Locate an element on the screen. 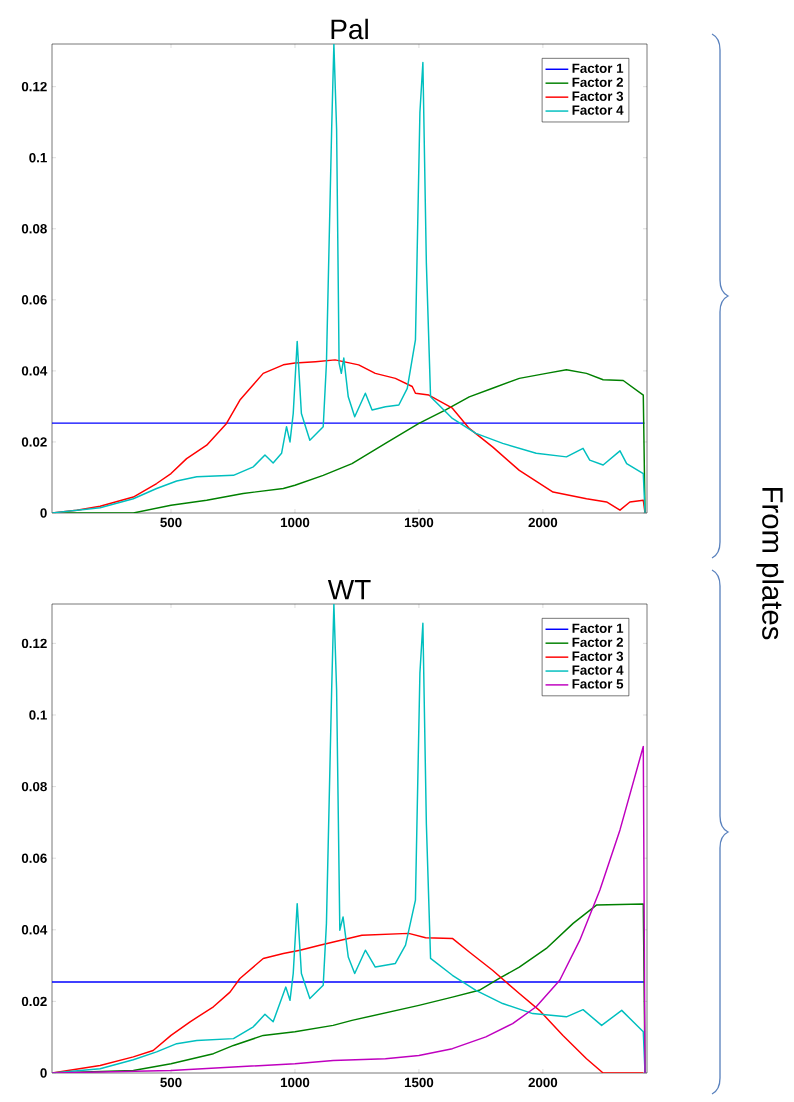 This screenshot has height=1102, width=794. chart-title: WT is located at coordinates (349, 590).